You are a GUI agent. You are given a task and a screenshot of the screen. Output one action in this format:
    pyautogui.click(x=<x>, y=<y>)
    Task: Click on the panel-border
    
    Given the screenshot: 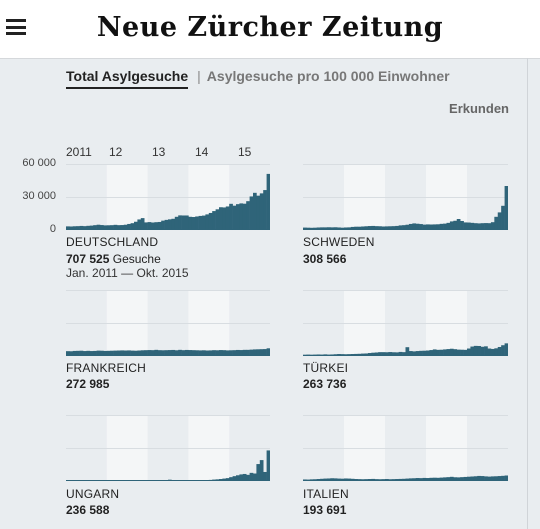 What is the action you would take?
    pyautogui.click(x=527, y=293)
    